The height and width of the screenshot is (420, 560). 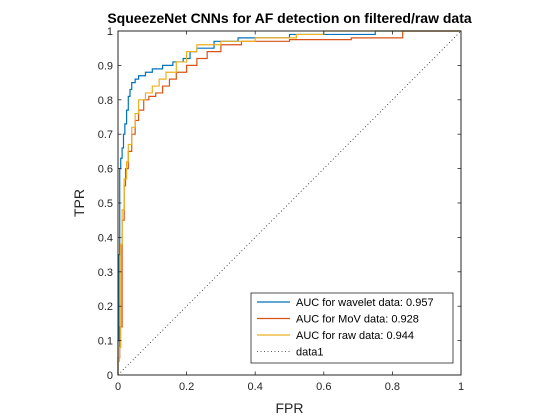 What do you see at coordinates (118, 387) in the screenshot?
I see `x-tick-label: 0` at bounding box center [118, 387].